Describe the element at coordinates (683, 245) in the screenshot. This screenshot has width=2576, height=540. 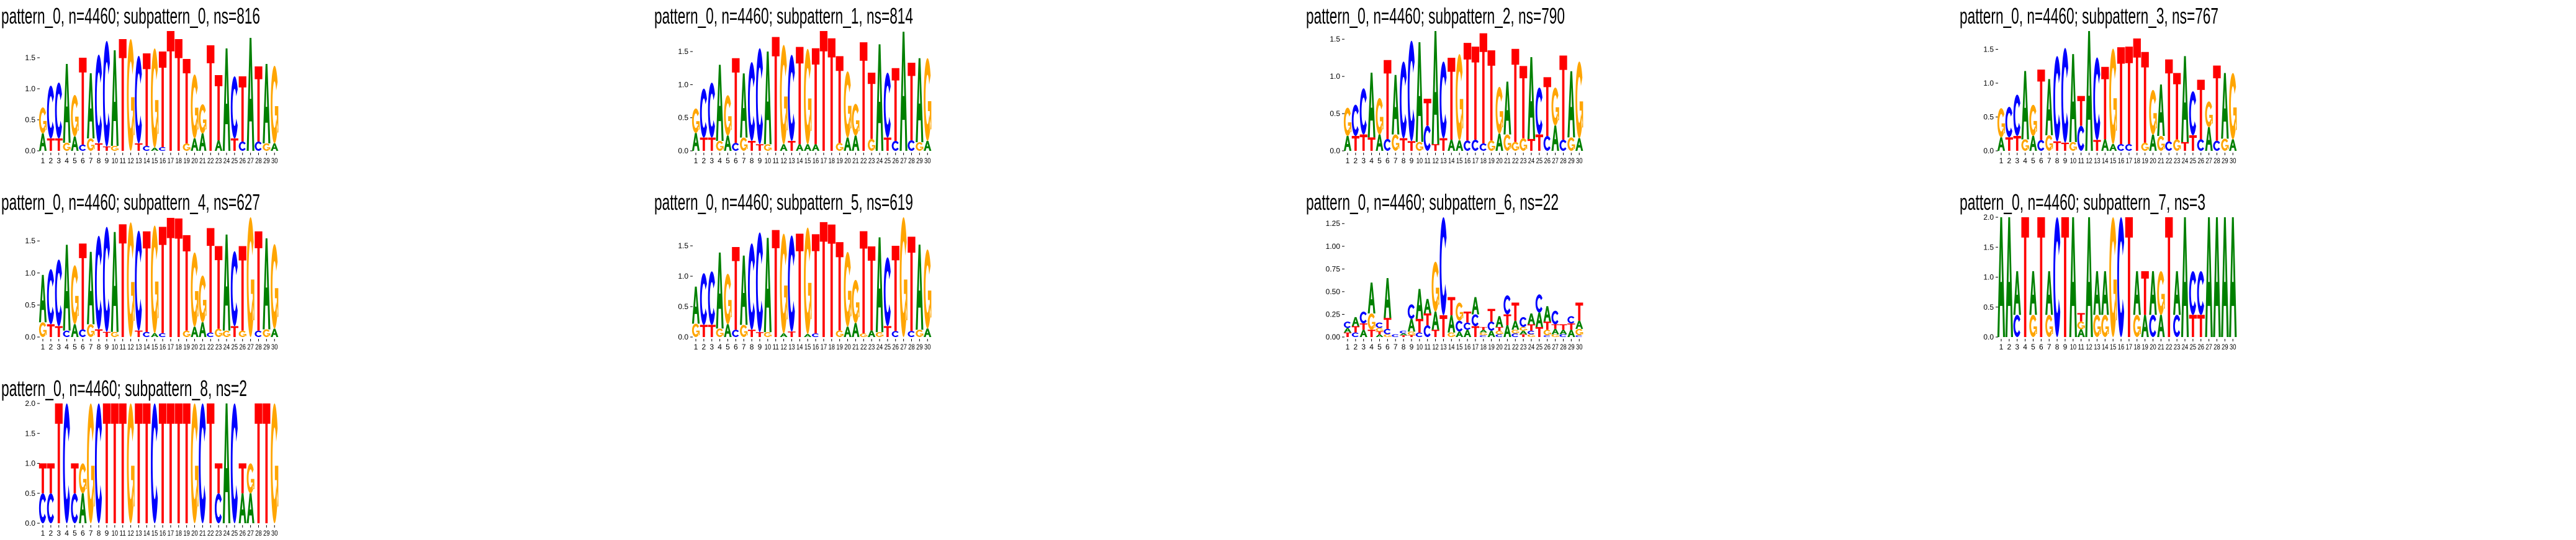
I see `y-tick-label: 1.5` at that location.